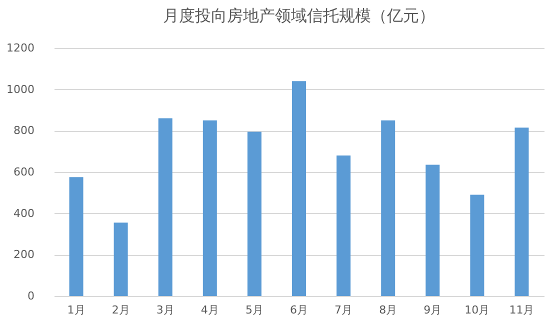 The image size is (554, 332). What do you see at coordinates (24, 131) in the screenshot?
I see `y-tick-label: 800` at bounding box center [24, 131].